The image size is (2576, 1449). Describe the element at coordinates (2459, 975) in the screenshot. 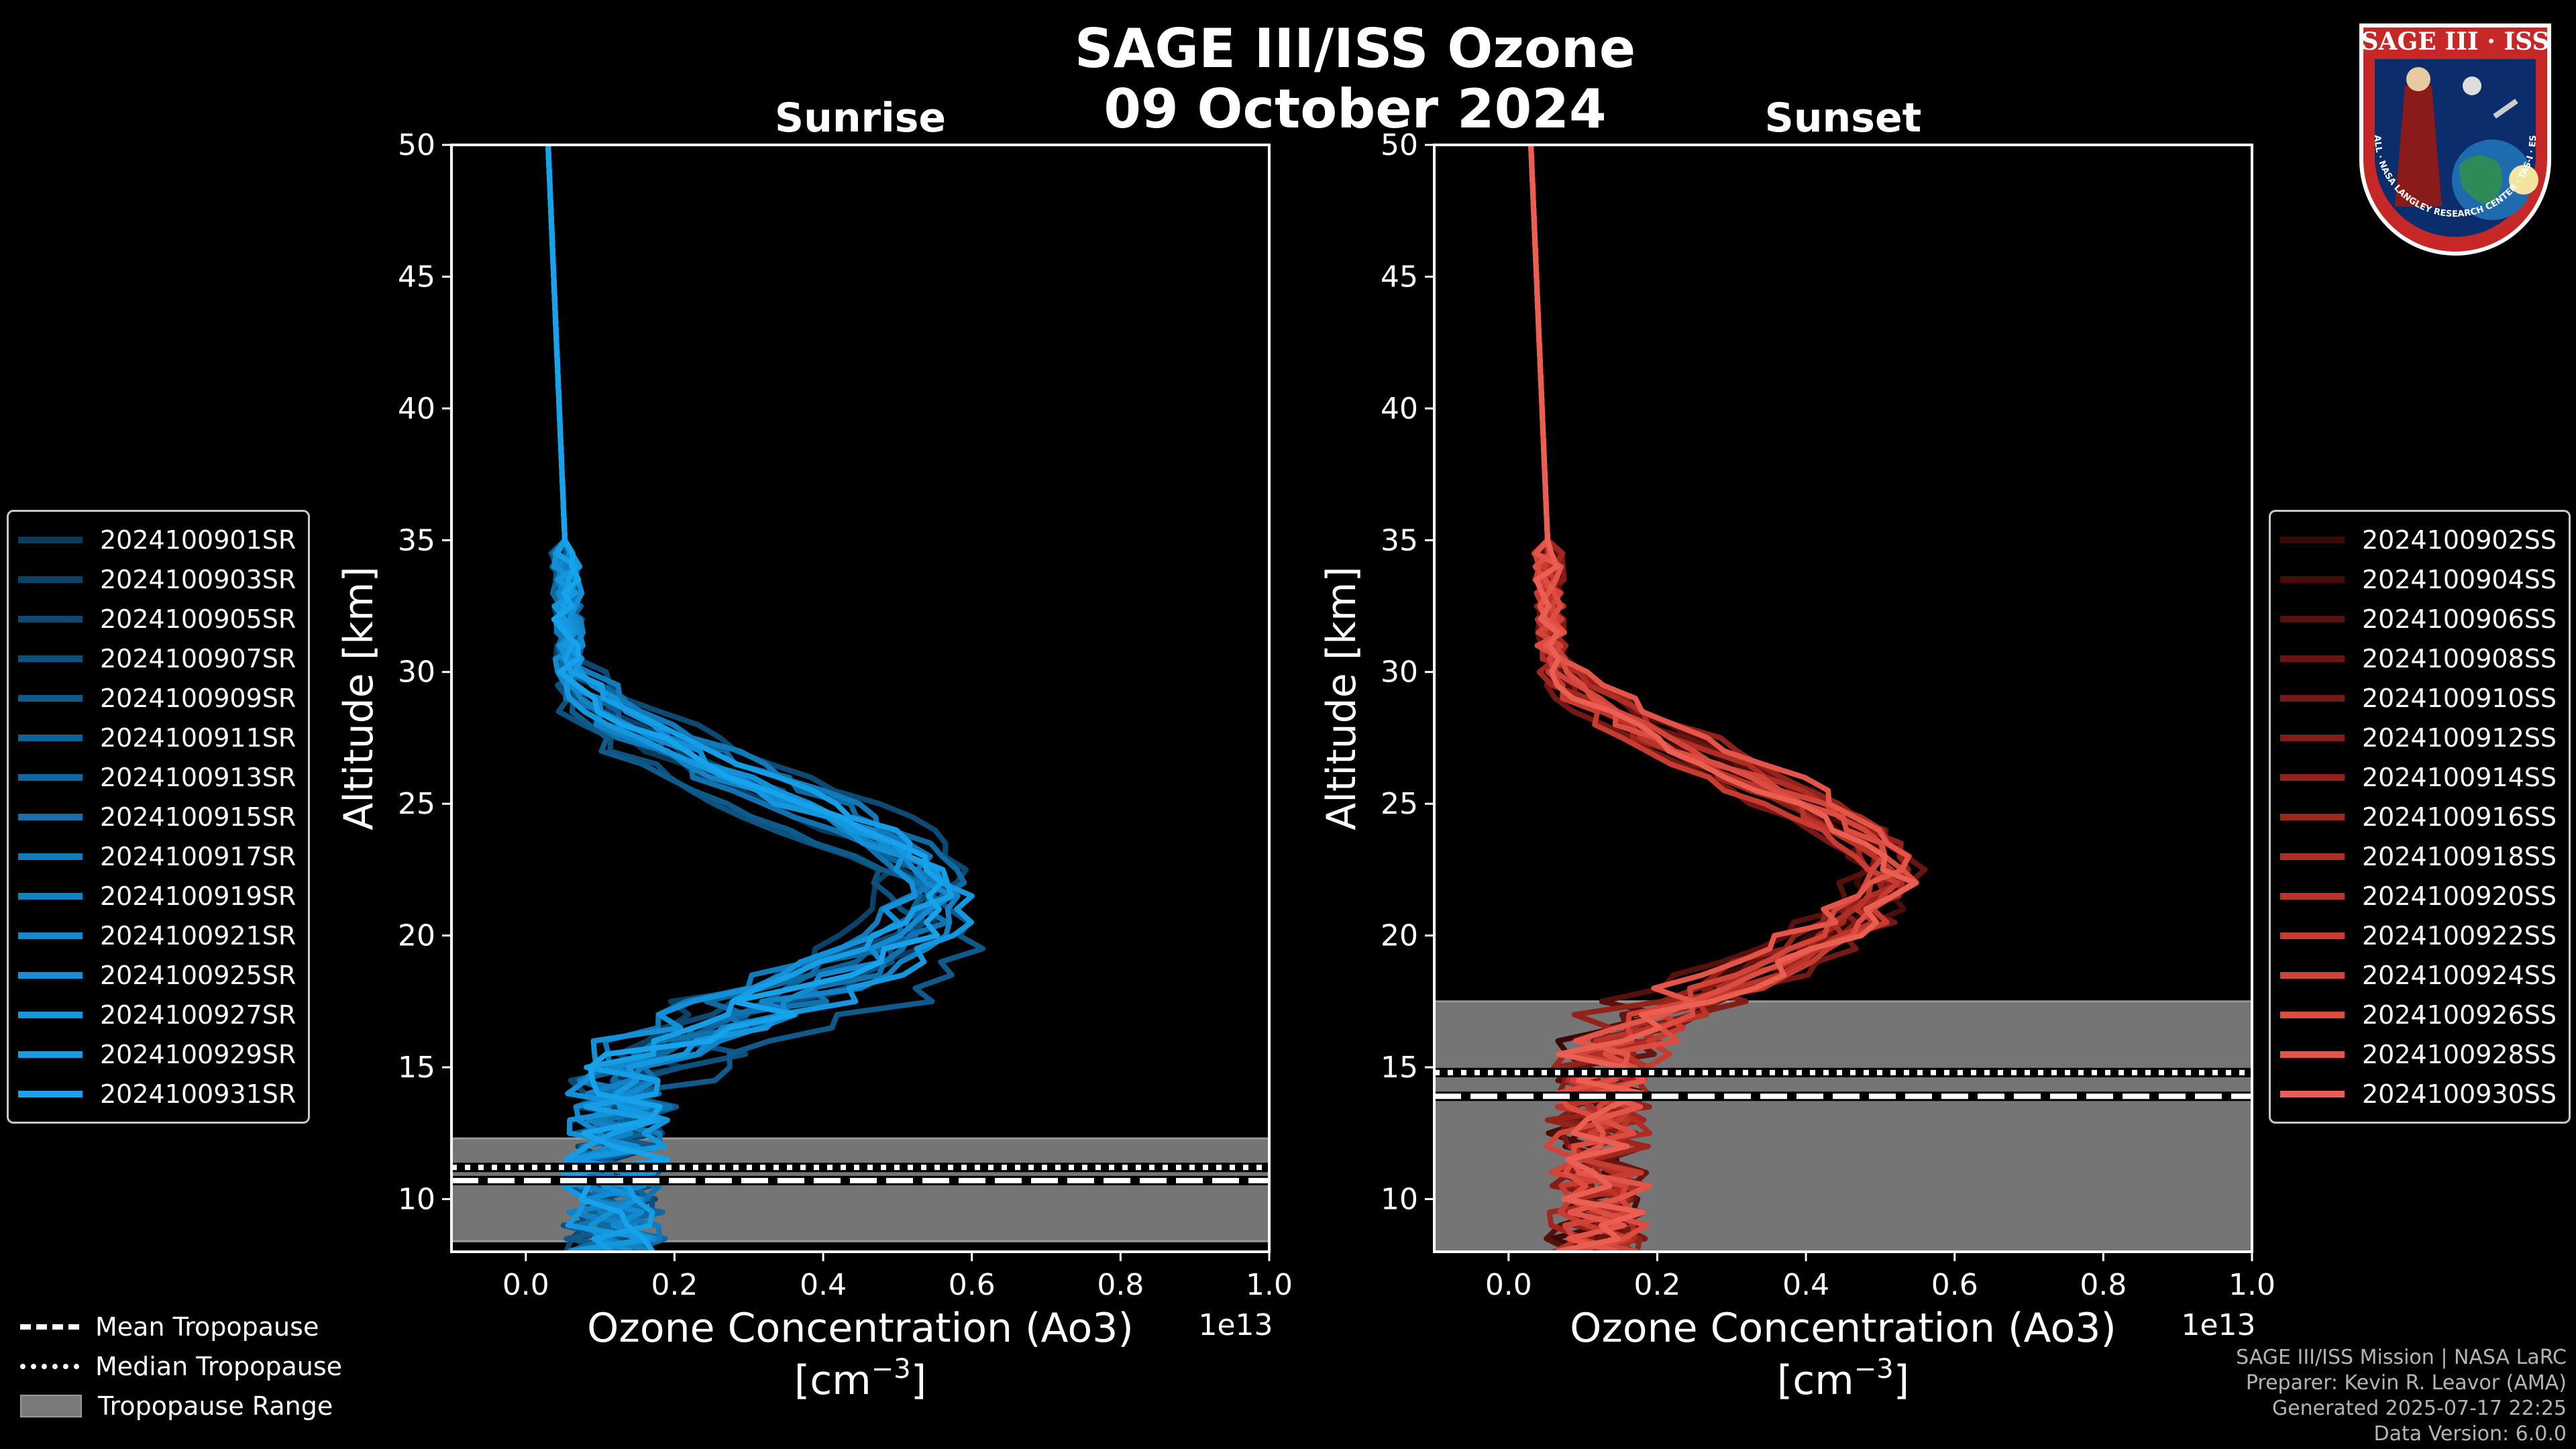

I see `legend-label: 2024100924SS` at that location.